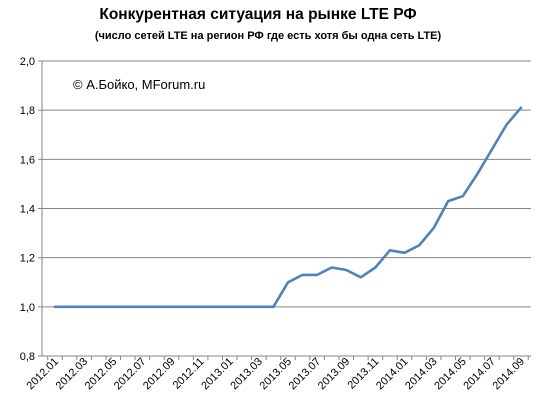  What do you see at coordinates (27, 308) in the screenshot?
I see `y-tick-label: 1,0` at bounding box center [27, 308].